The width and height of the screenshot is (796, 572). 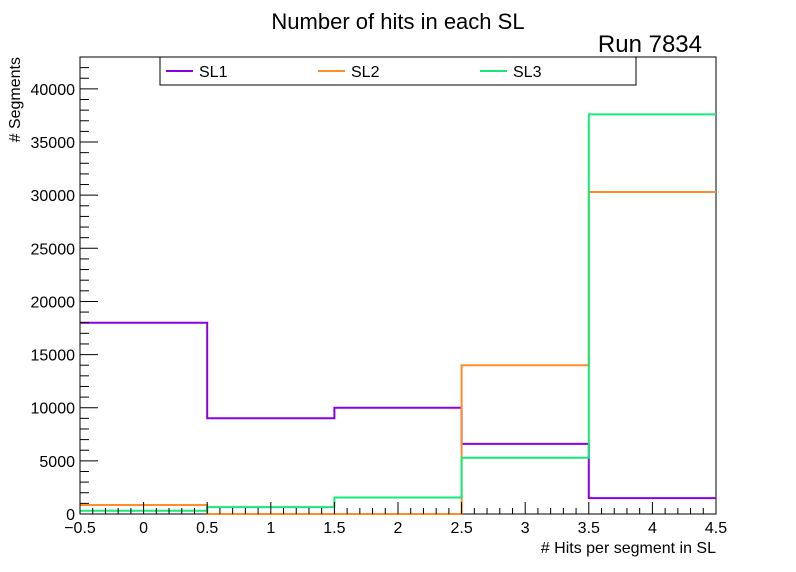 What do you see at coordinates (57, 462) in the screenshot?
I see `y-tick-label: 5000` at bounding box center [57, 462].